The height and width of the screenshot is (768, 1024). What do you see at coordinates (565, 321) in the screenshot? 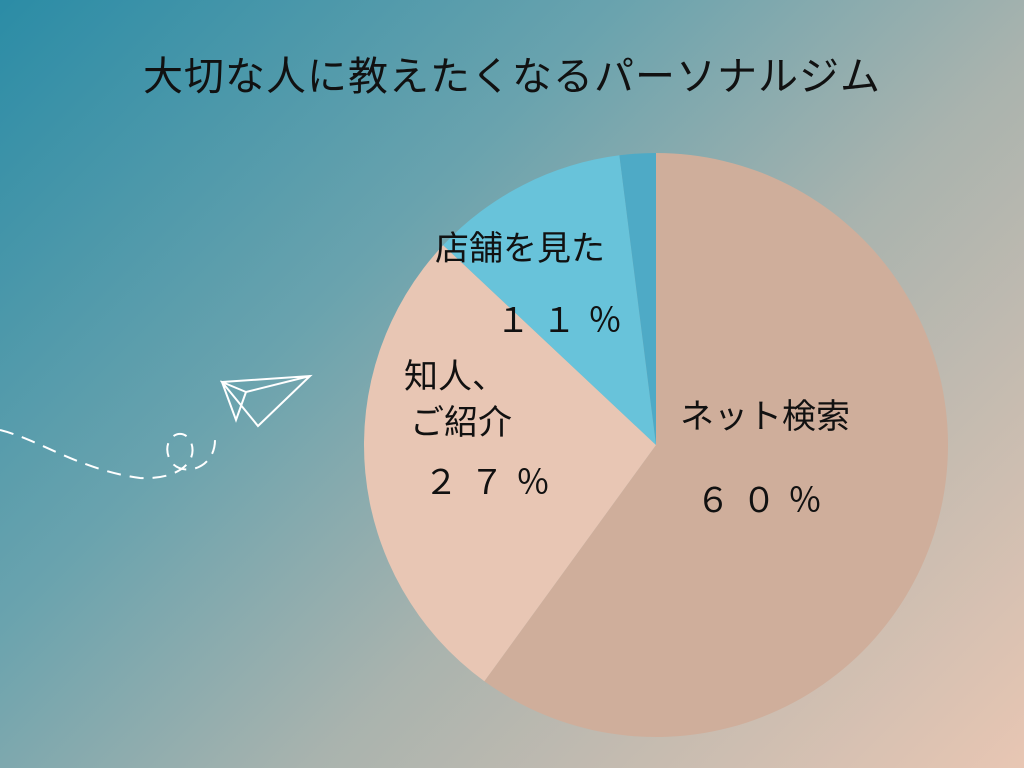
I see `value-label: １１％` at bounding box center [565, 321].